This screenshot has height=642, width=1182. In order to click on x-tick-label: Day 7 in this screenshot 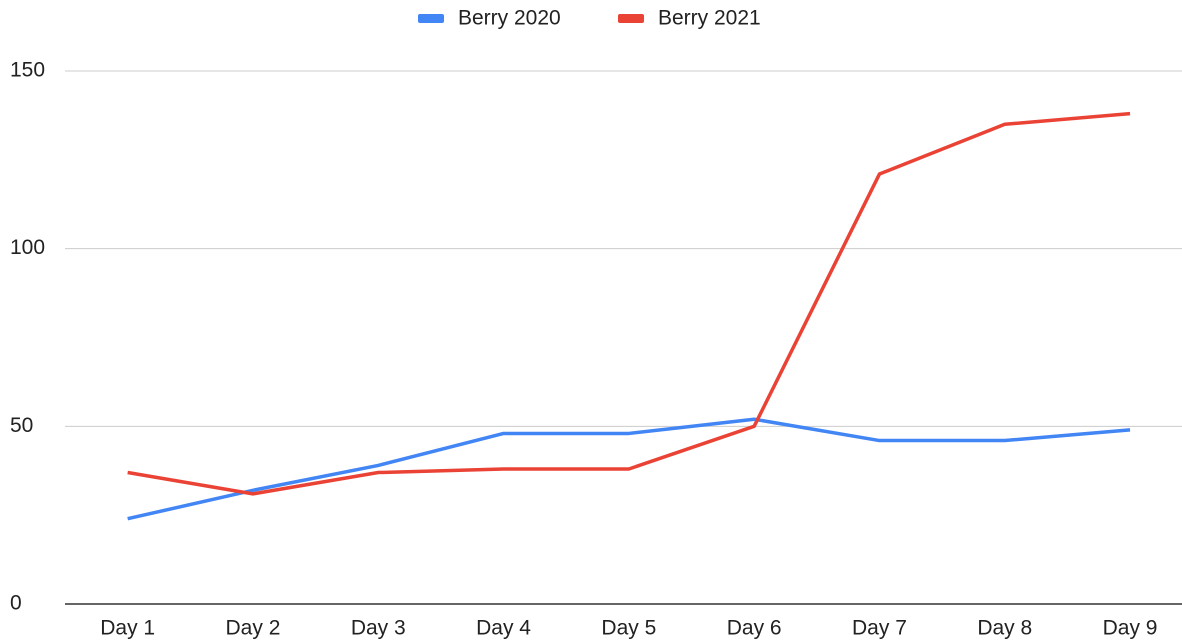, I will do `click(879, 628)`.